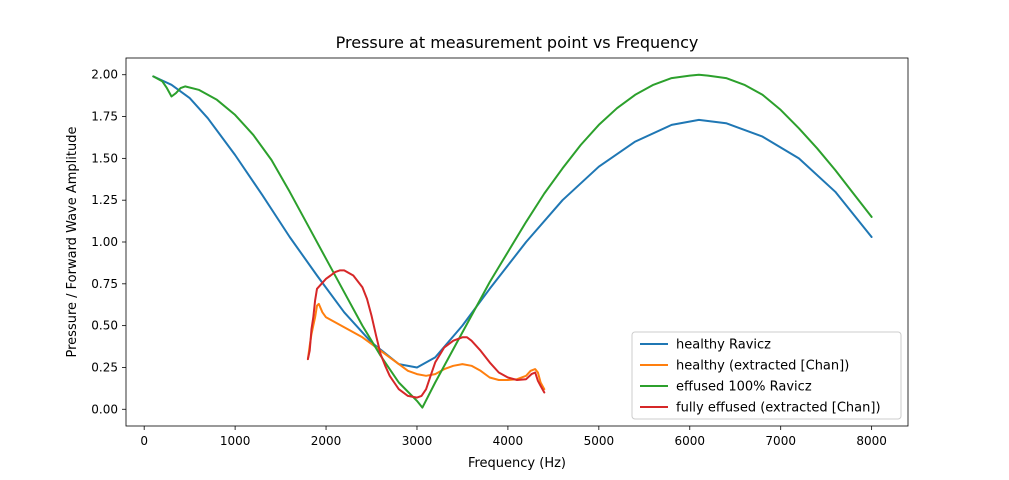 The height and width of the screenshot is (480, 1009). Describe the element at coordinates (417, 441) in the screenshot. I see `x-tick-label: 3000` at that location.